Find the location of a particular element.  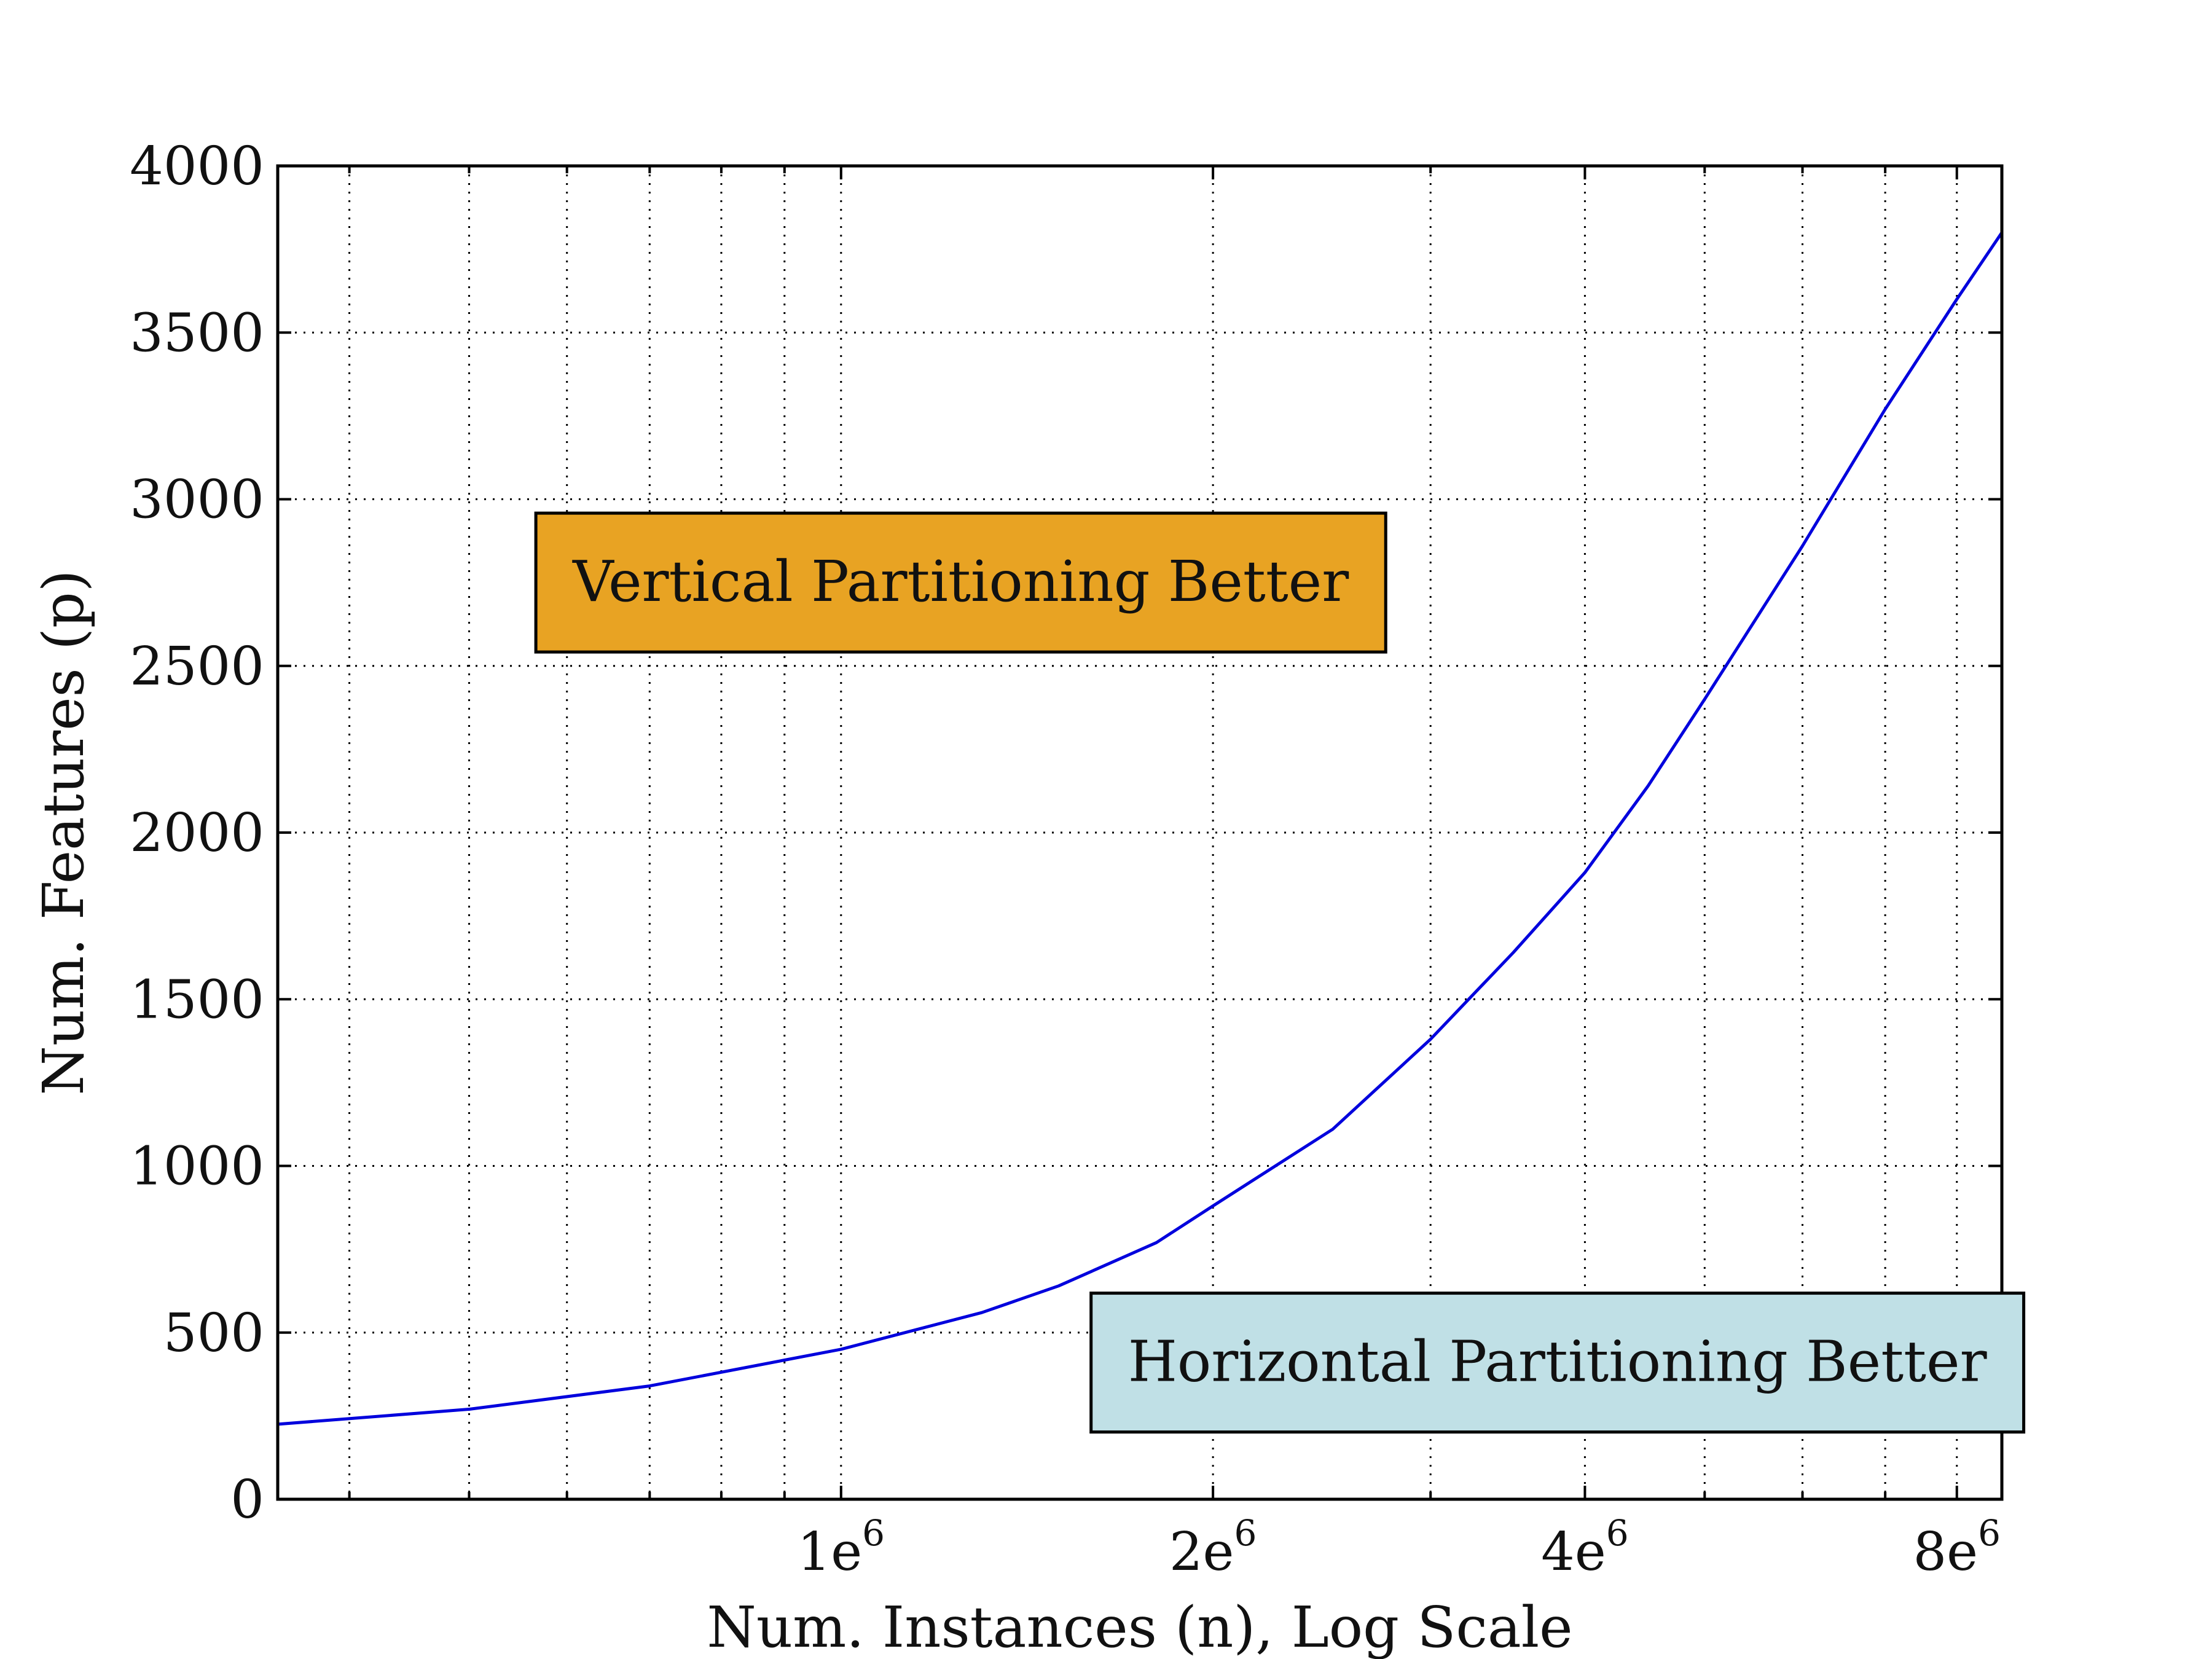

annotation-text: Horizontal Partitioning Better is located at coordinates (1557, 1362).